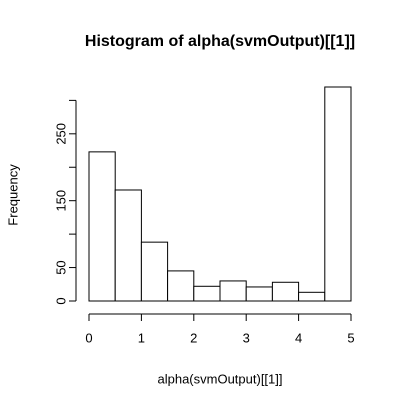  What do you see at coordinates (350, 337) in the screenshot?
I see `x-tick-label: 5` at bounding box center [350, 337].